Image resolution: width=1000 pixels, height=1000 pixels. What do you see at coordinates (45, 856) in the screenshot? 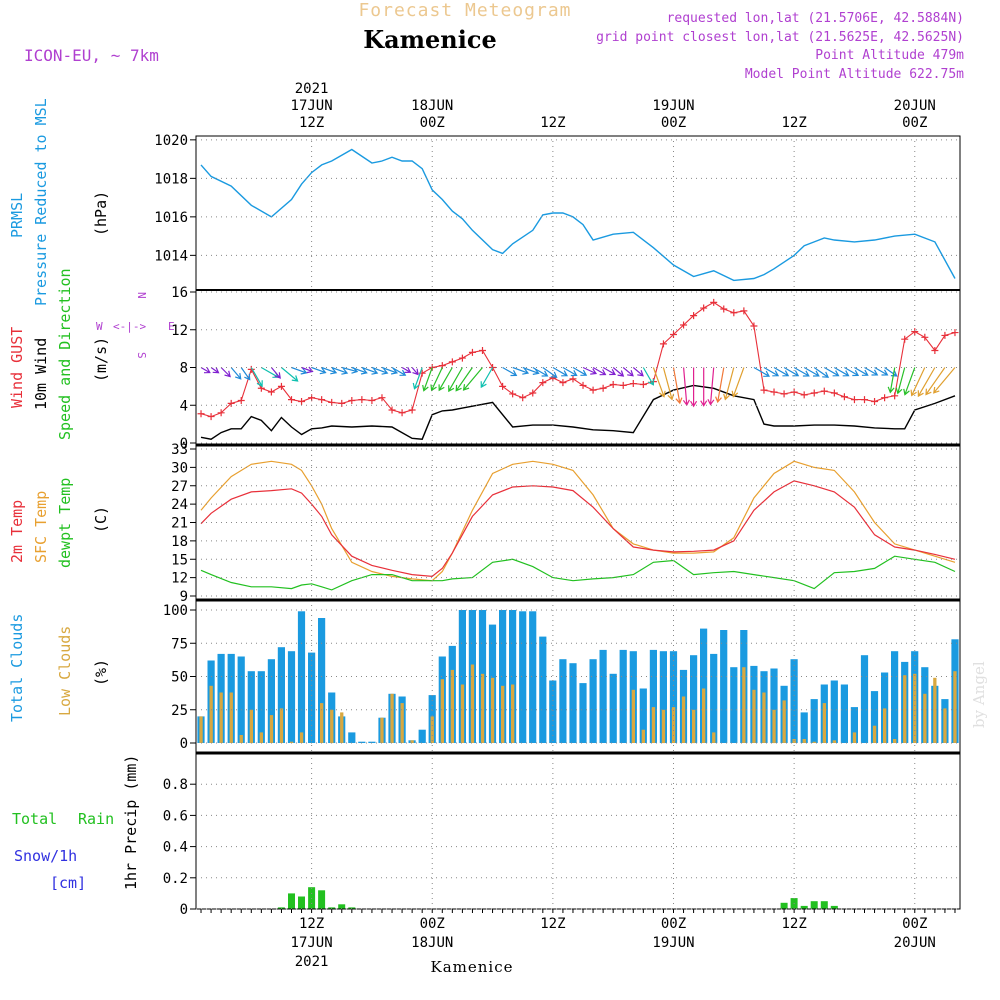
I see `snow-label: Snow/1h` at bounding box center [45, 856].